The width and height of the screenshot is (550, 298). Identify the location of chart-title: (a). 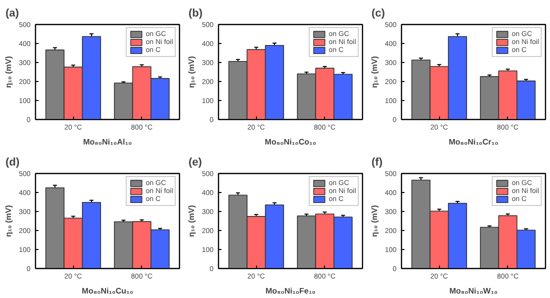
(13, 14).